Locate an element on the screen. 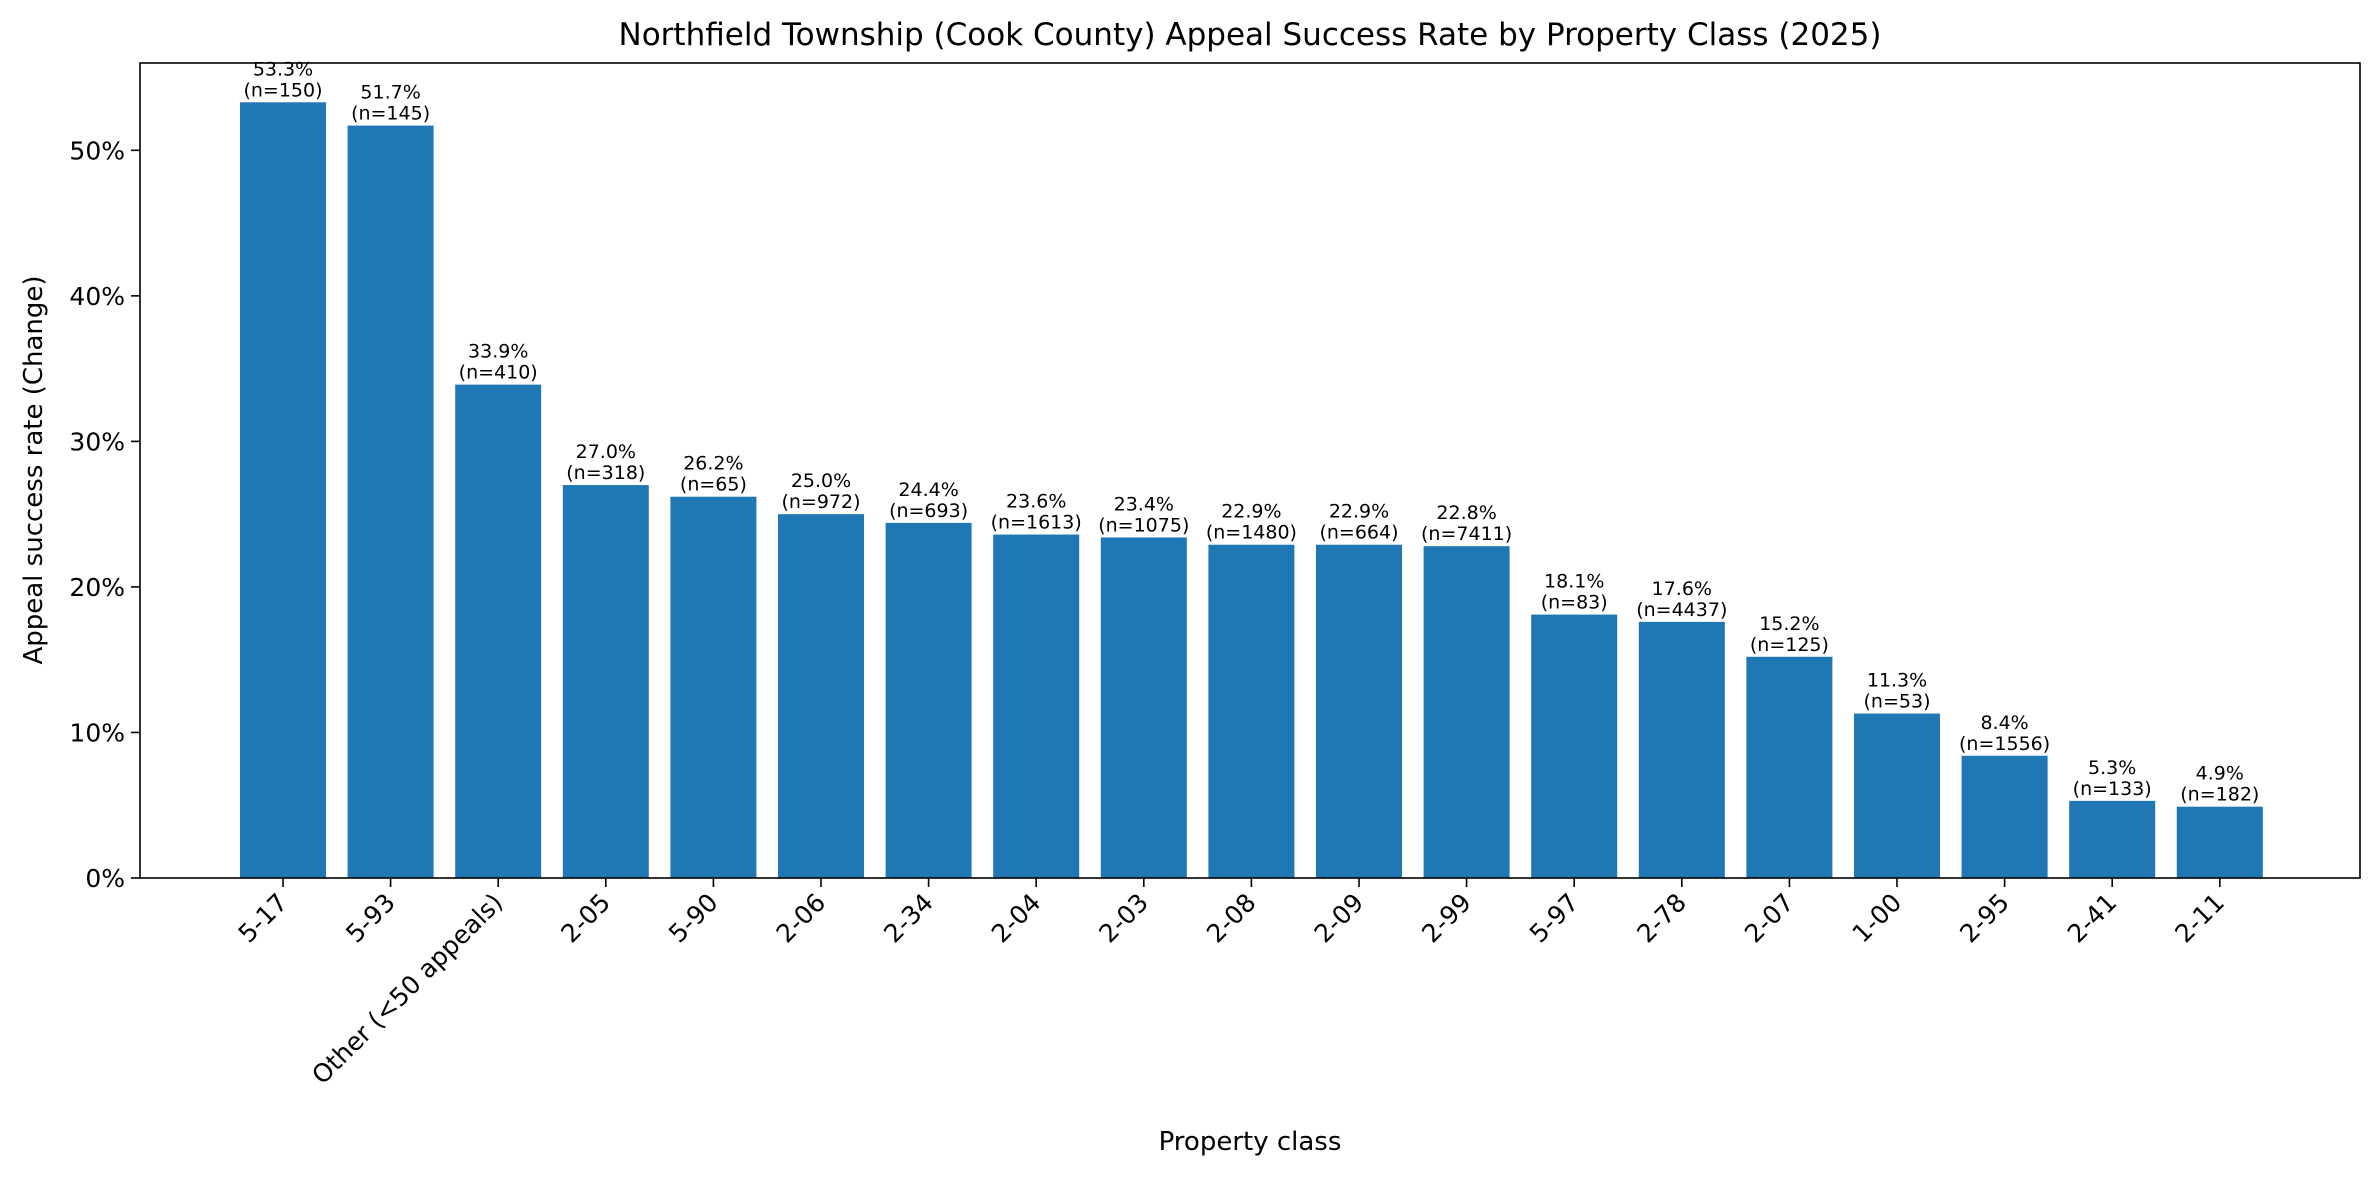  bar-value-label: 4.9% is located at coordinates (2220, 774).